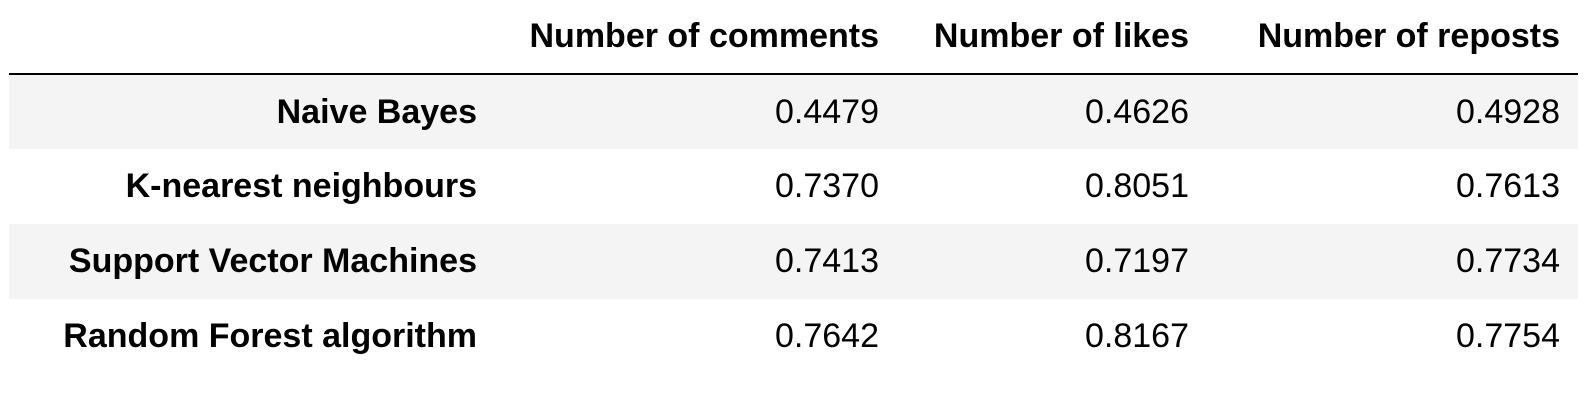 The image size is (1587, 408). What do you see at coordinates (1052, 261) in the screenshot?
I see `cell-likes: 0.7197` at bounding box center [1052, 261].